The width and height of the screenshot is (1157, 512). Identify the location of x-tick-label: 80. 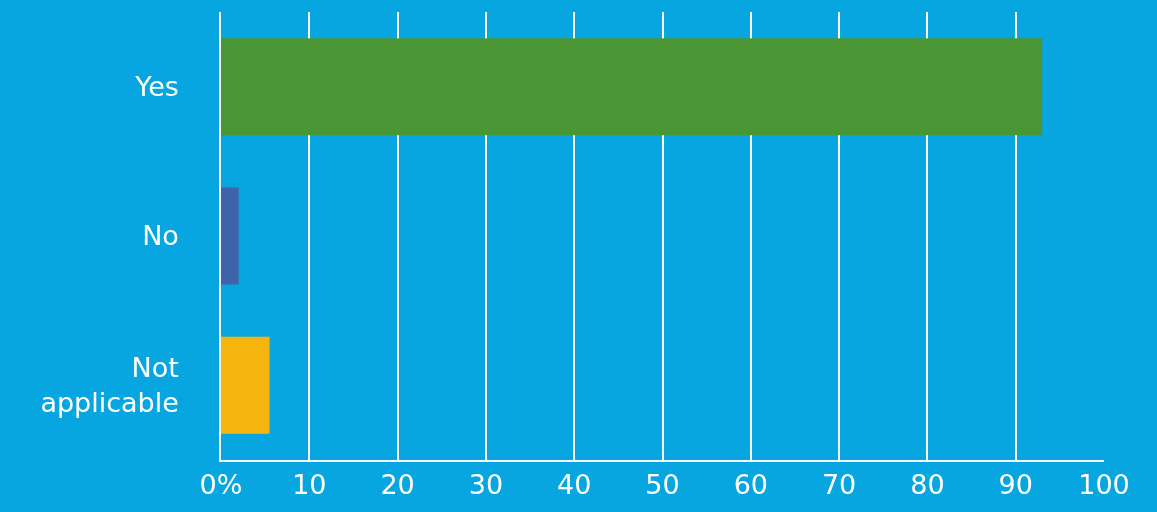
(927, 485).